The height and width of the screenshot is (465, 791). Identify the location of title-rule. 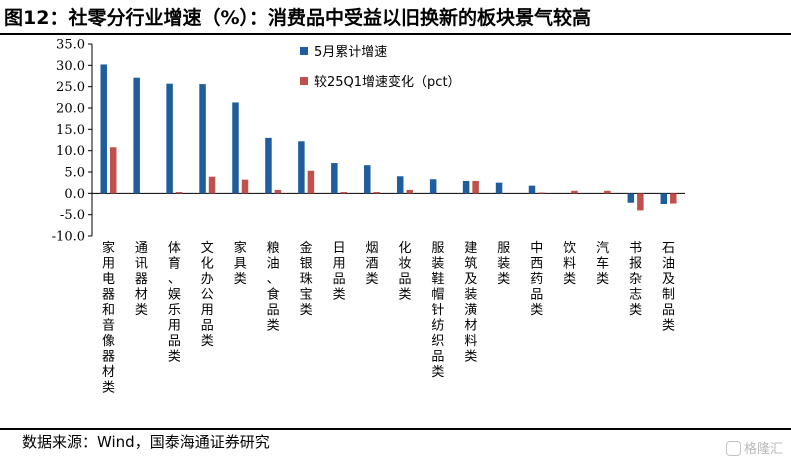
(395, 34).